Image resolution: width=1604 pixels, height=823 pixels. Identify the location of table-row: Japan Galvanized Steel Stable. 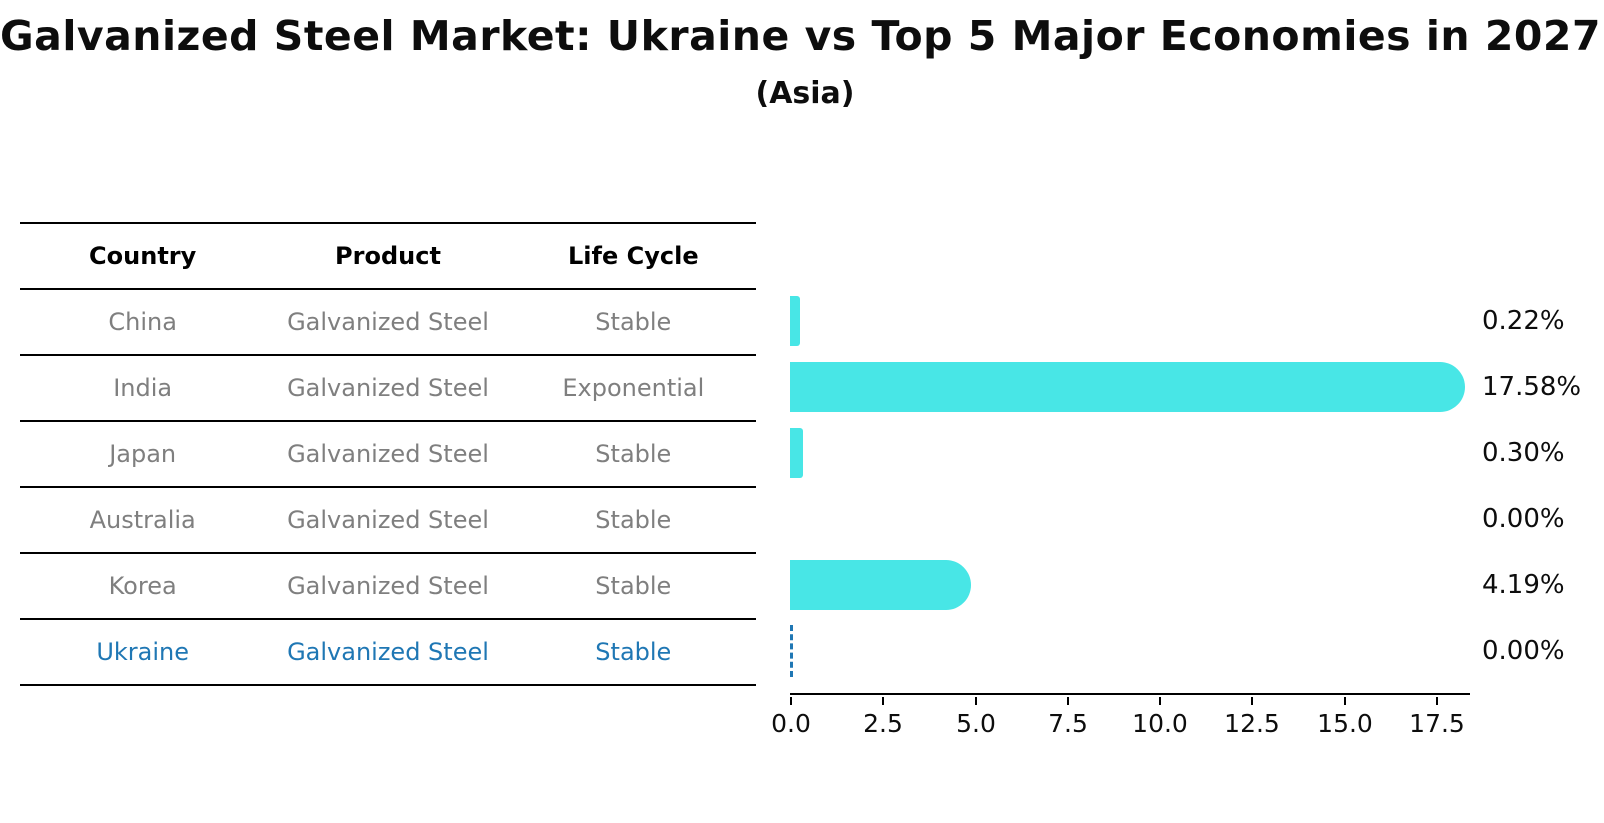
(388, 455).